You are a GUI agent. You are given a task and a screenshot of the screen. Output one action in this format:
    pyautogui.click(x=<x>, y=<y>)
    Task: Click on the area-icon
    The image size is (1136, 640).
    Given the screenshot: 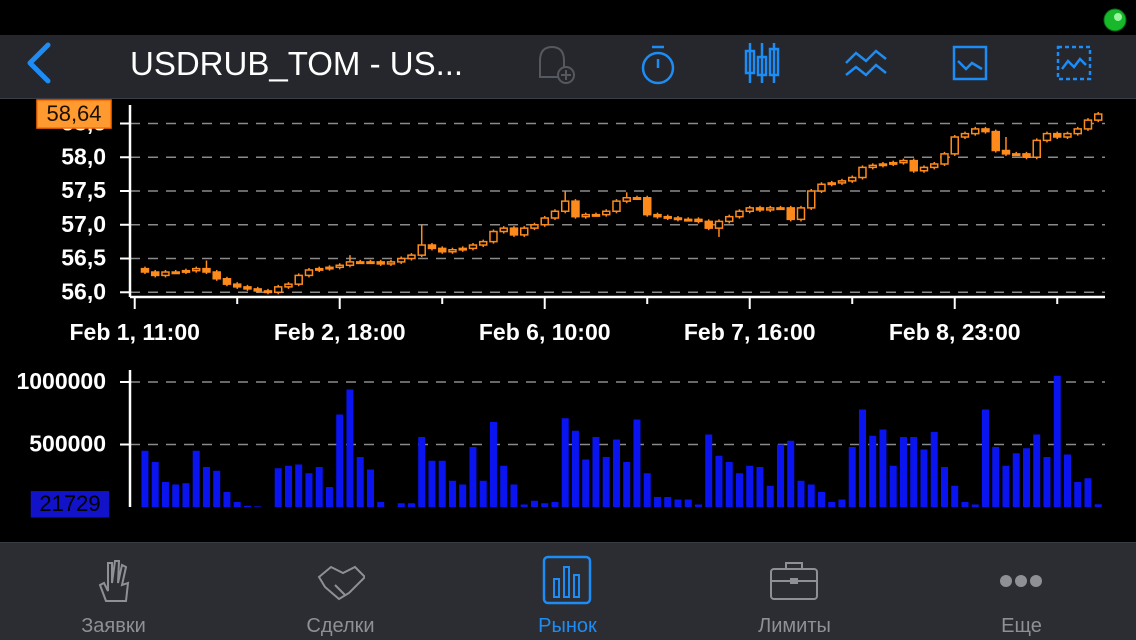 What is the action you would take?
    pyautogui.click(x=970, y=63)
    